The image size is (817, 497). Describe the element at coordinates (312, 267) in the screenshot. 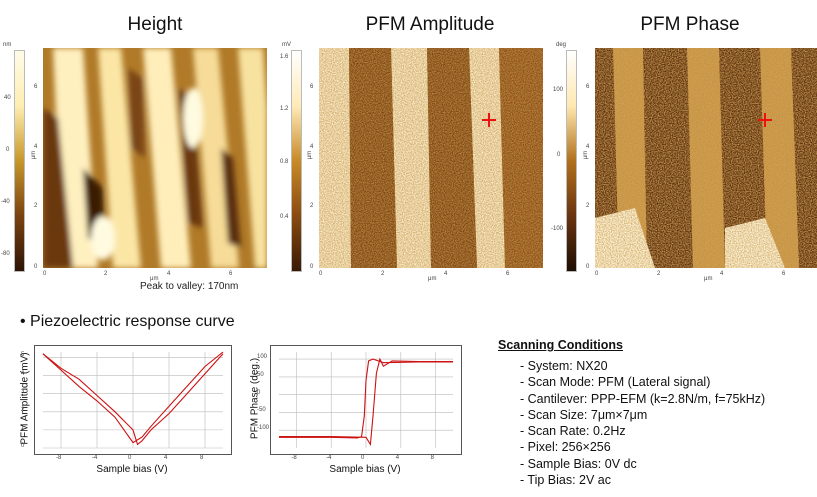

I see `amplitude-y-tick-0: 0` at that location.